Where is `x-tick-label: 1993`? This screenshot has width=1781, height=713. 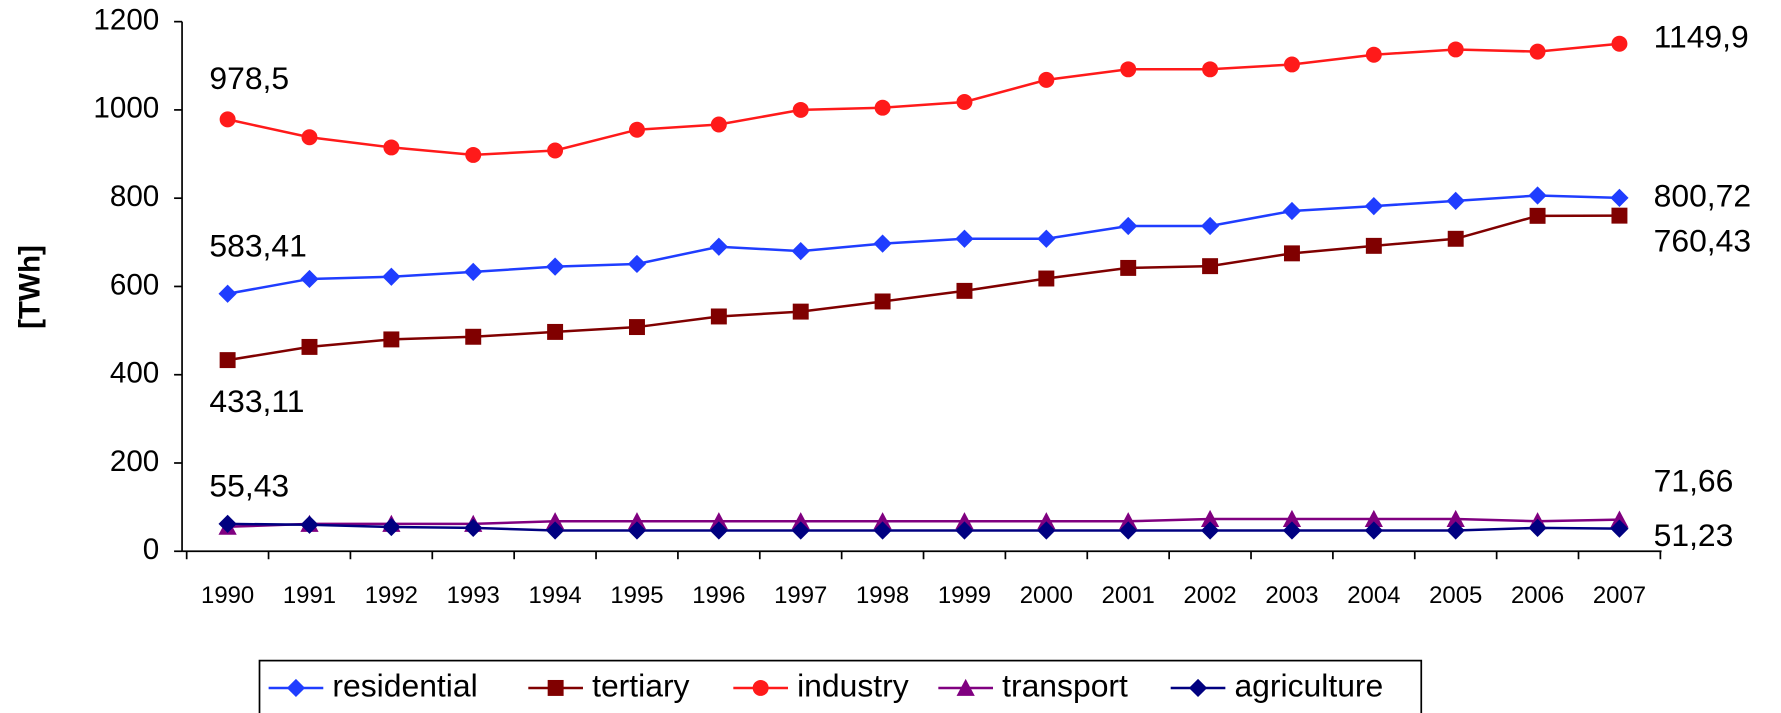
x-tick-label: 1993 is located at coordinates (473, 595).